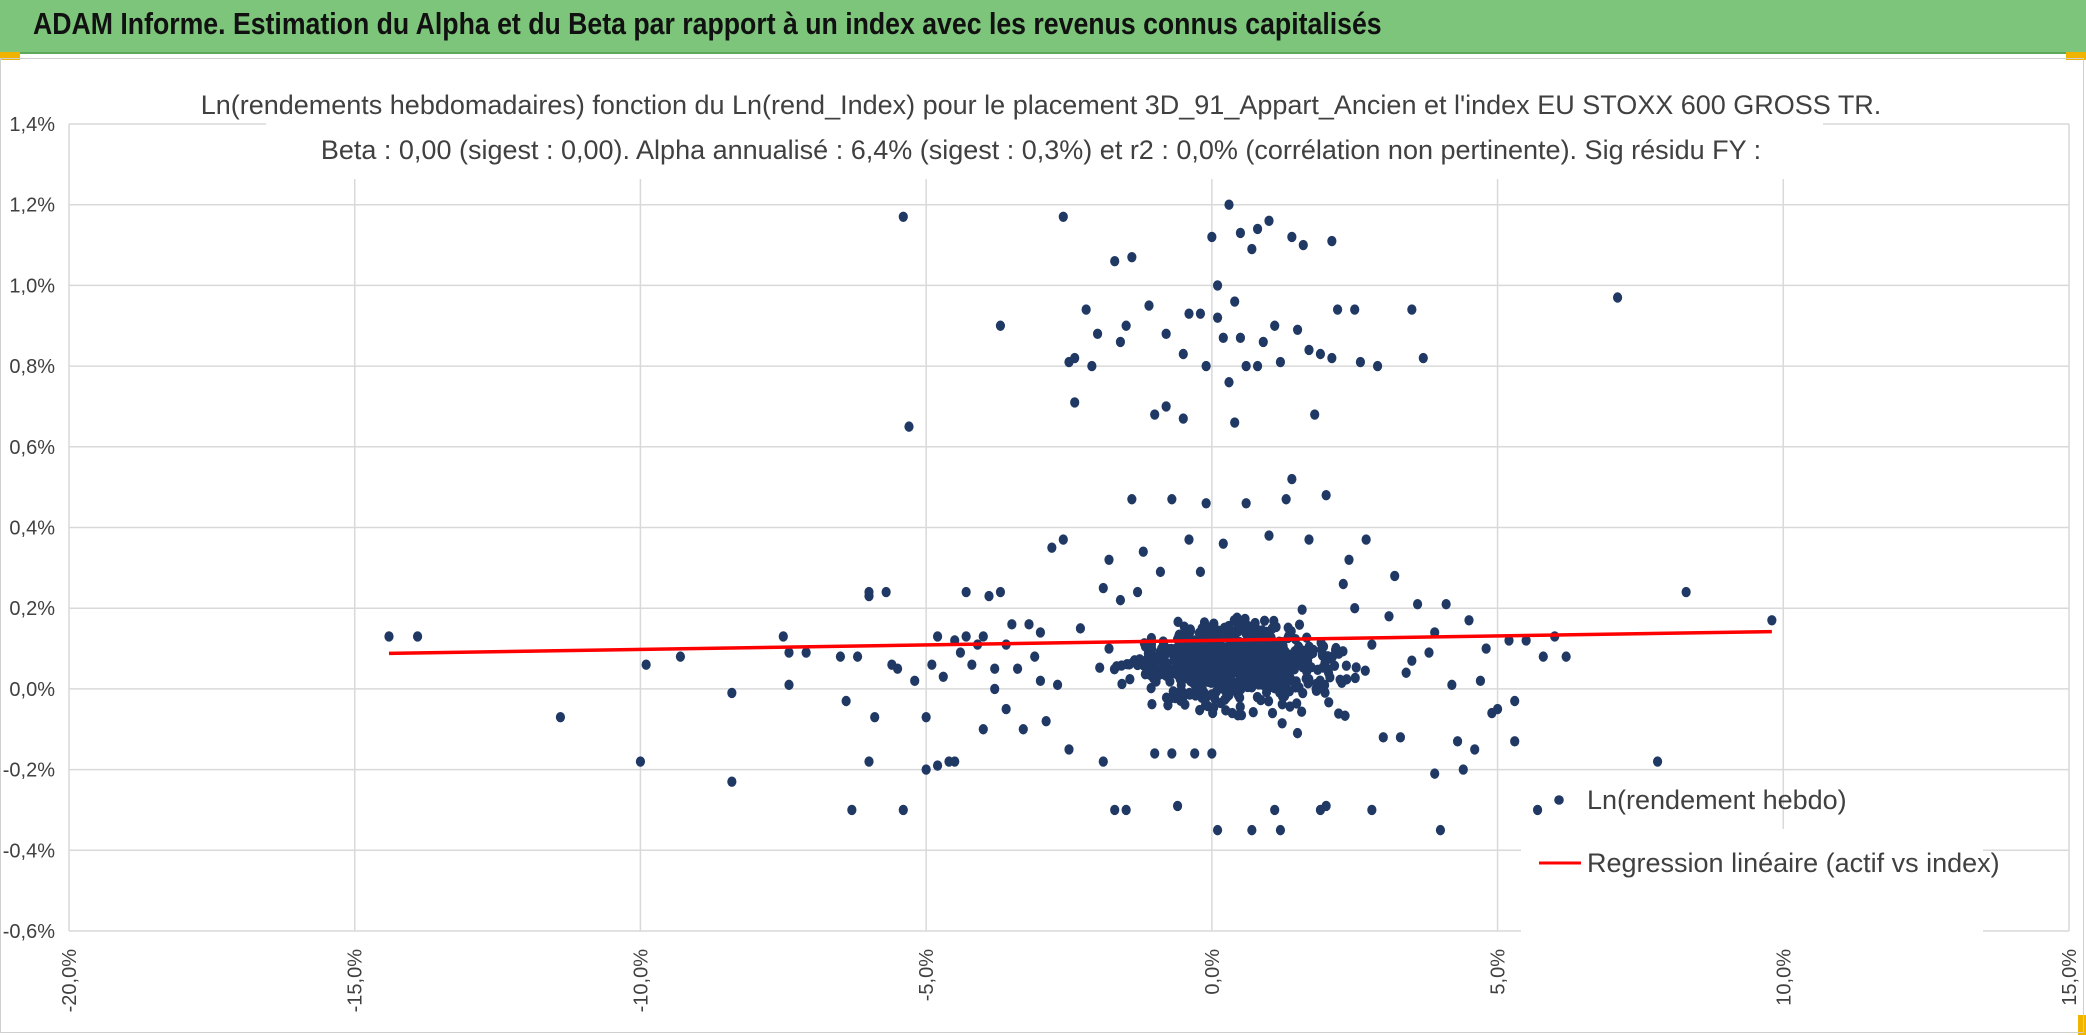 This screenshot has height=1035, width=2086. What do you see at coordinates (10, 56) in the screenshot?
I see `banner-corner-mark-left` at bounding box center [10, 56].